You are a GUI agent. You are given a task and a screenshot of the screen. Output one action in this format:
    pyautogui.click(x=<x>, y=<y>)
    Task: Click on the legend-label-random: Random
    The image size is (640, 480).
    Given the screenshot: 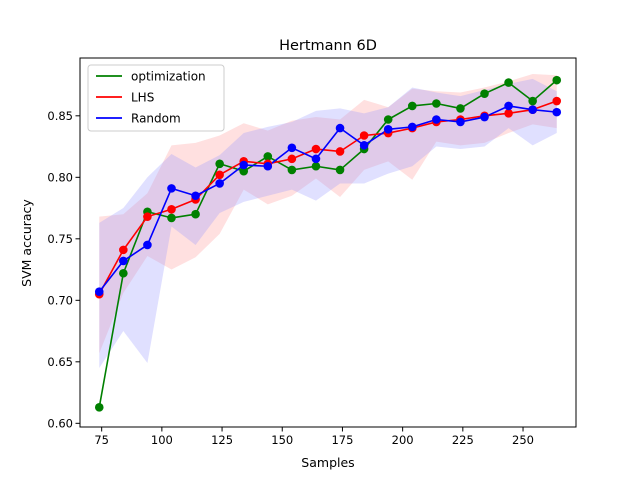 What is the action you would take?
    pyautogui.click(x=156, y=119)
    